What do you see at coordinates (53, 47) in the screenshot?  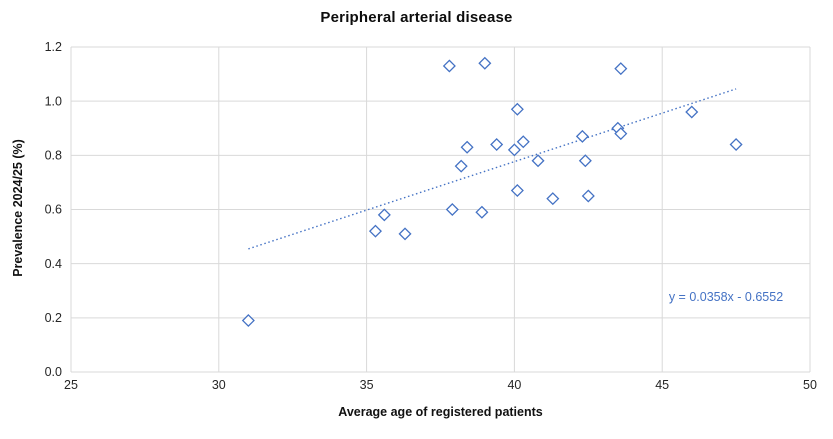 I see `y-tick-label: 1.2` at bounding box center [53, 47].